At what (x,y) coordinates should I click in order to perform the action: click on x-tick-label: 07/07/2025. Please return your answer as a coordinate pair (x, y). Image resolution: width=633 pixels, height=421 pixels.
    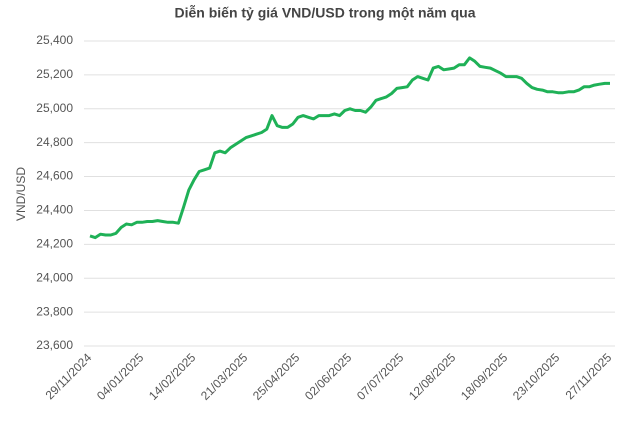
    Looking at the image, I should click on (380, 376).